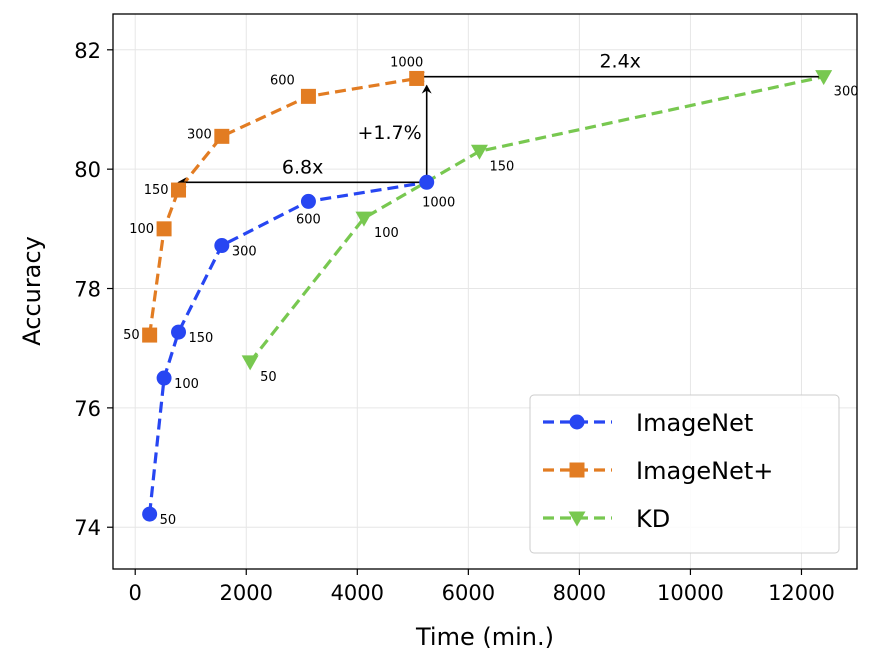 This screenshot has width=871, height=671. What do you see at coordinates (653, 519) in the screenshot?
I see `legend-label: KD` at bounding box center [653, 519].